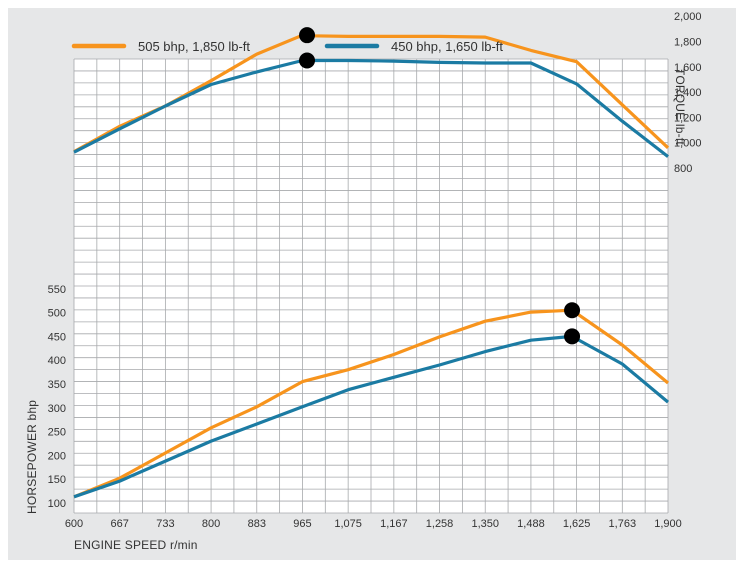 Image resolution: width=744 pixels, height=566 pixels. I want to click on x-tick-label: 667, so click(120, 524).